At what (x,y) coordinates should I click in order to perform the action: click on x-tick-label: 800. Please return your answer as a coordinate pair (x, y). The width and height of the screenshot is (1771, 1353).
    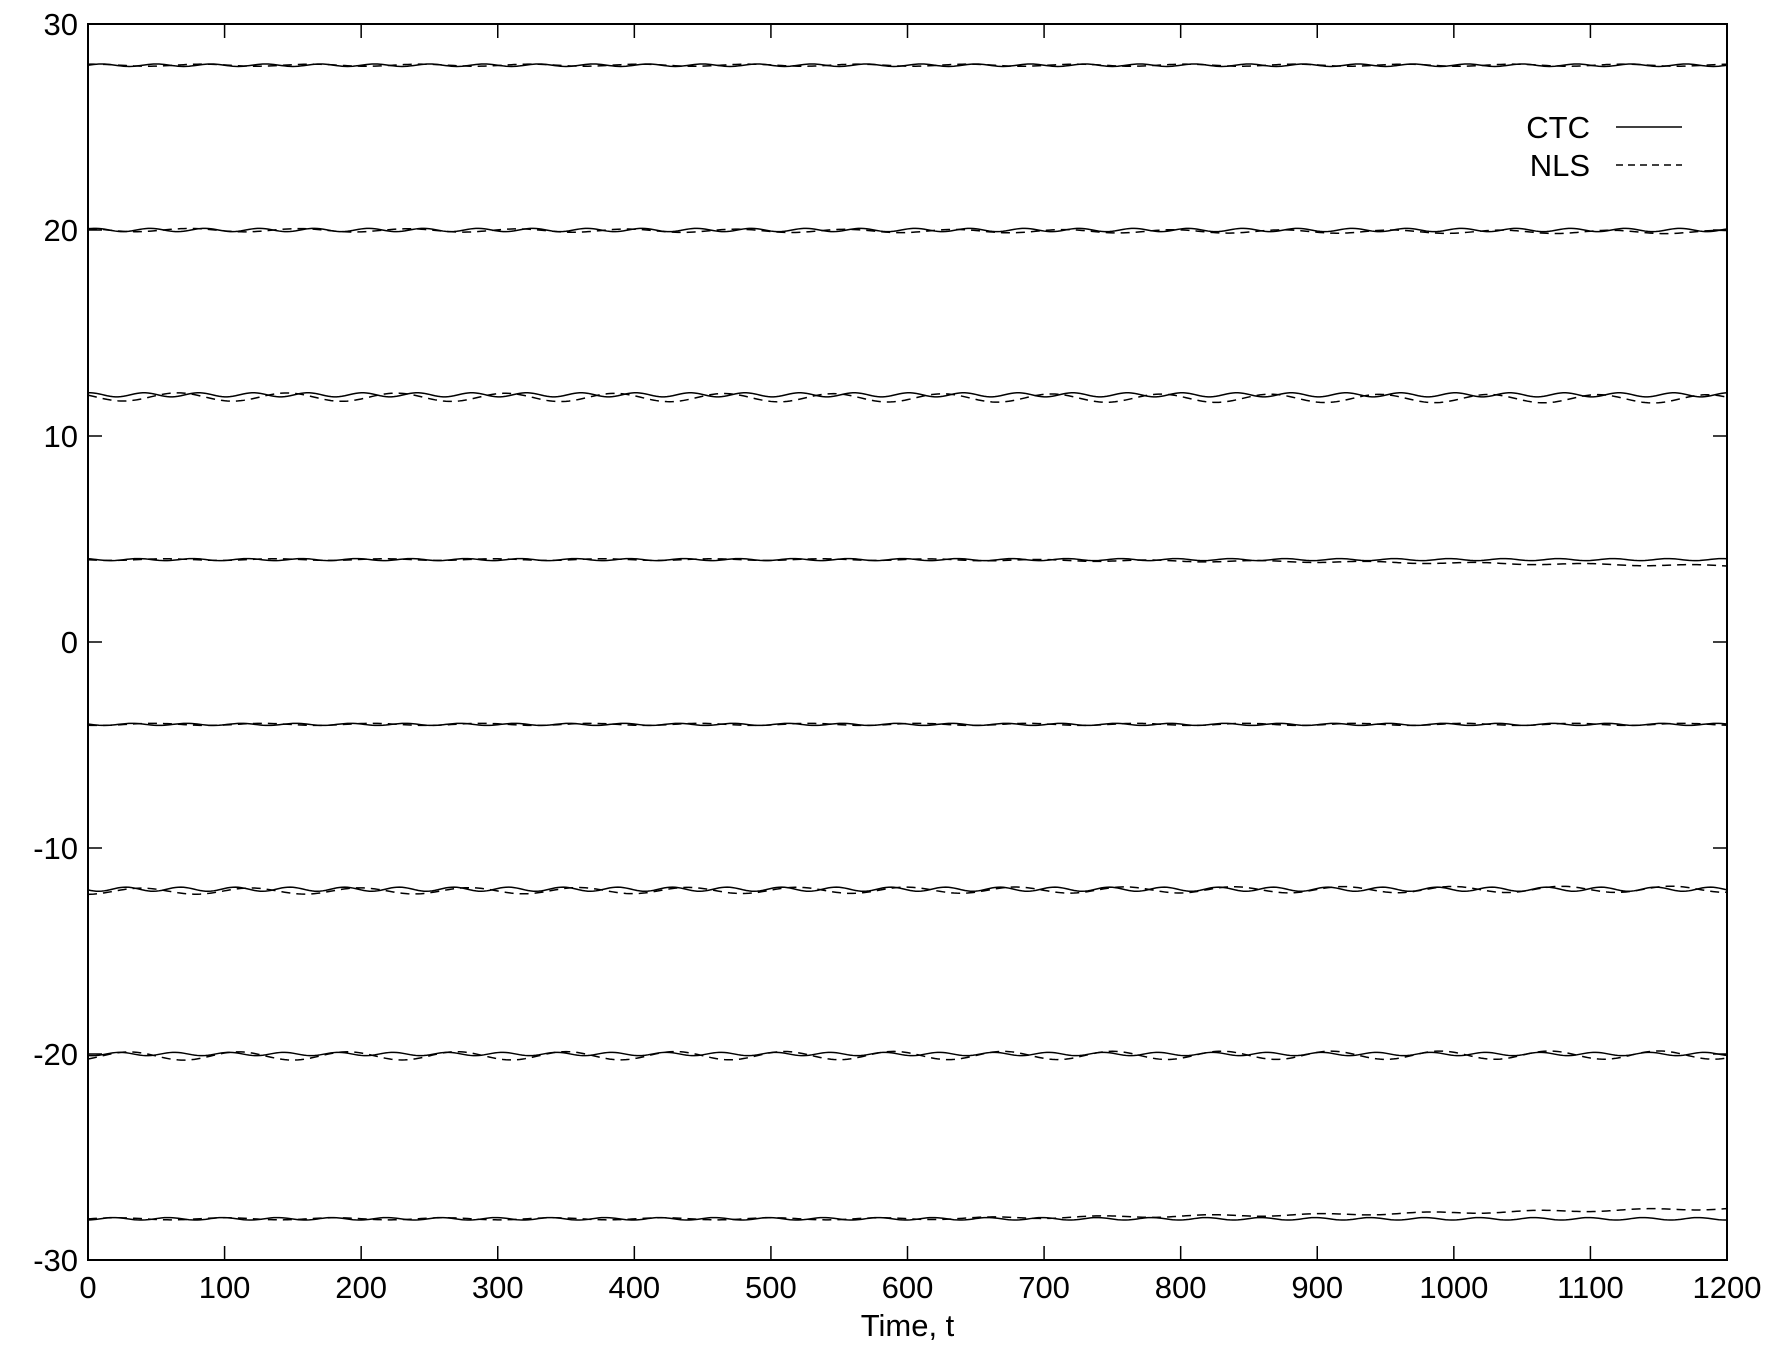
    Looking at the image, I should click on (1181, 1287).